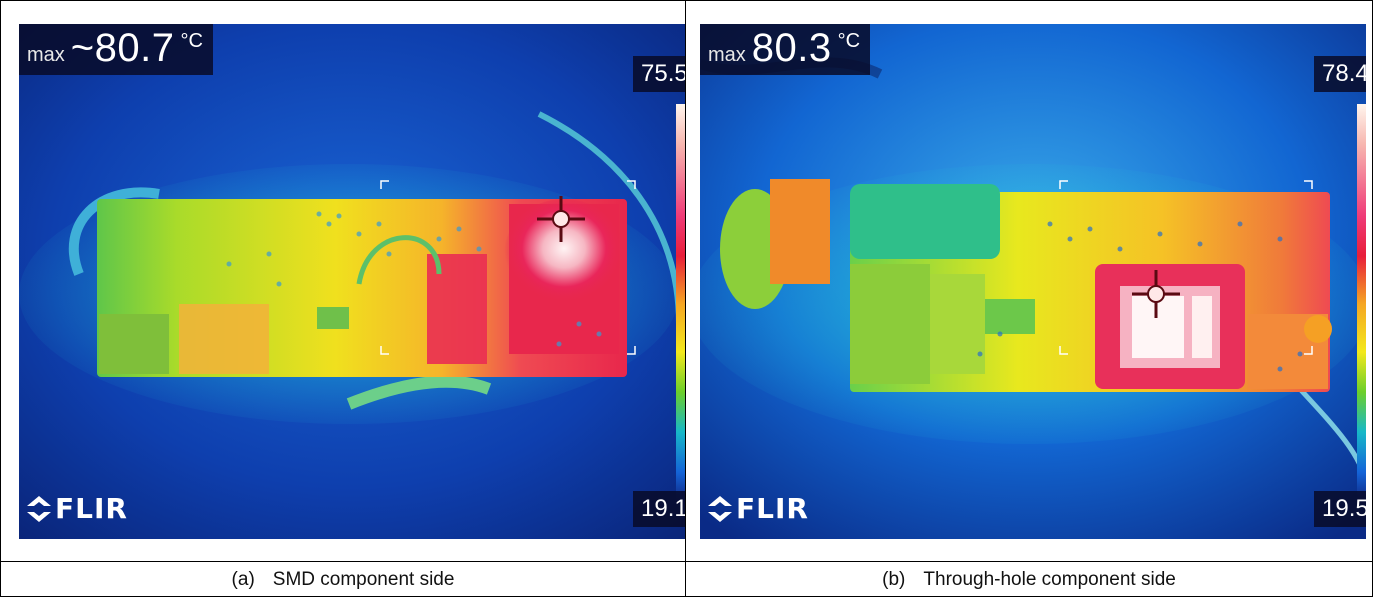 The width and height of the screenshot is (1373, 598). What do you see at coordinates (1049, 579) in the screenshot?
I see `caption-text: Through-hole component side` at bounding box center [1049, 579].